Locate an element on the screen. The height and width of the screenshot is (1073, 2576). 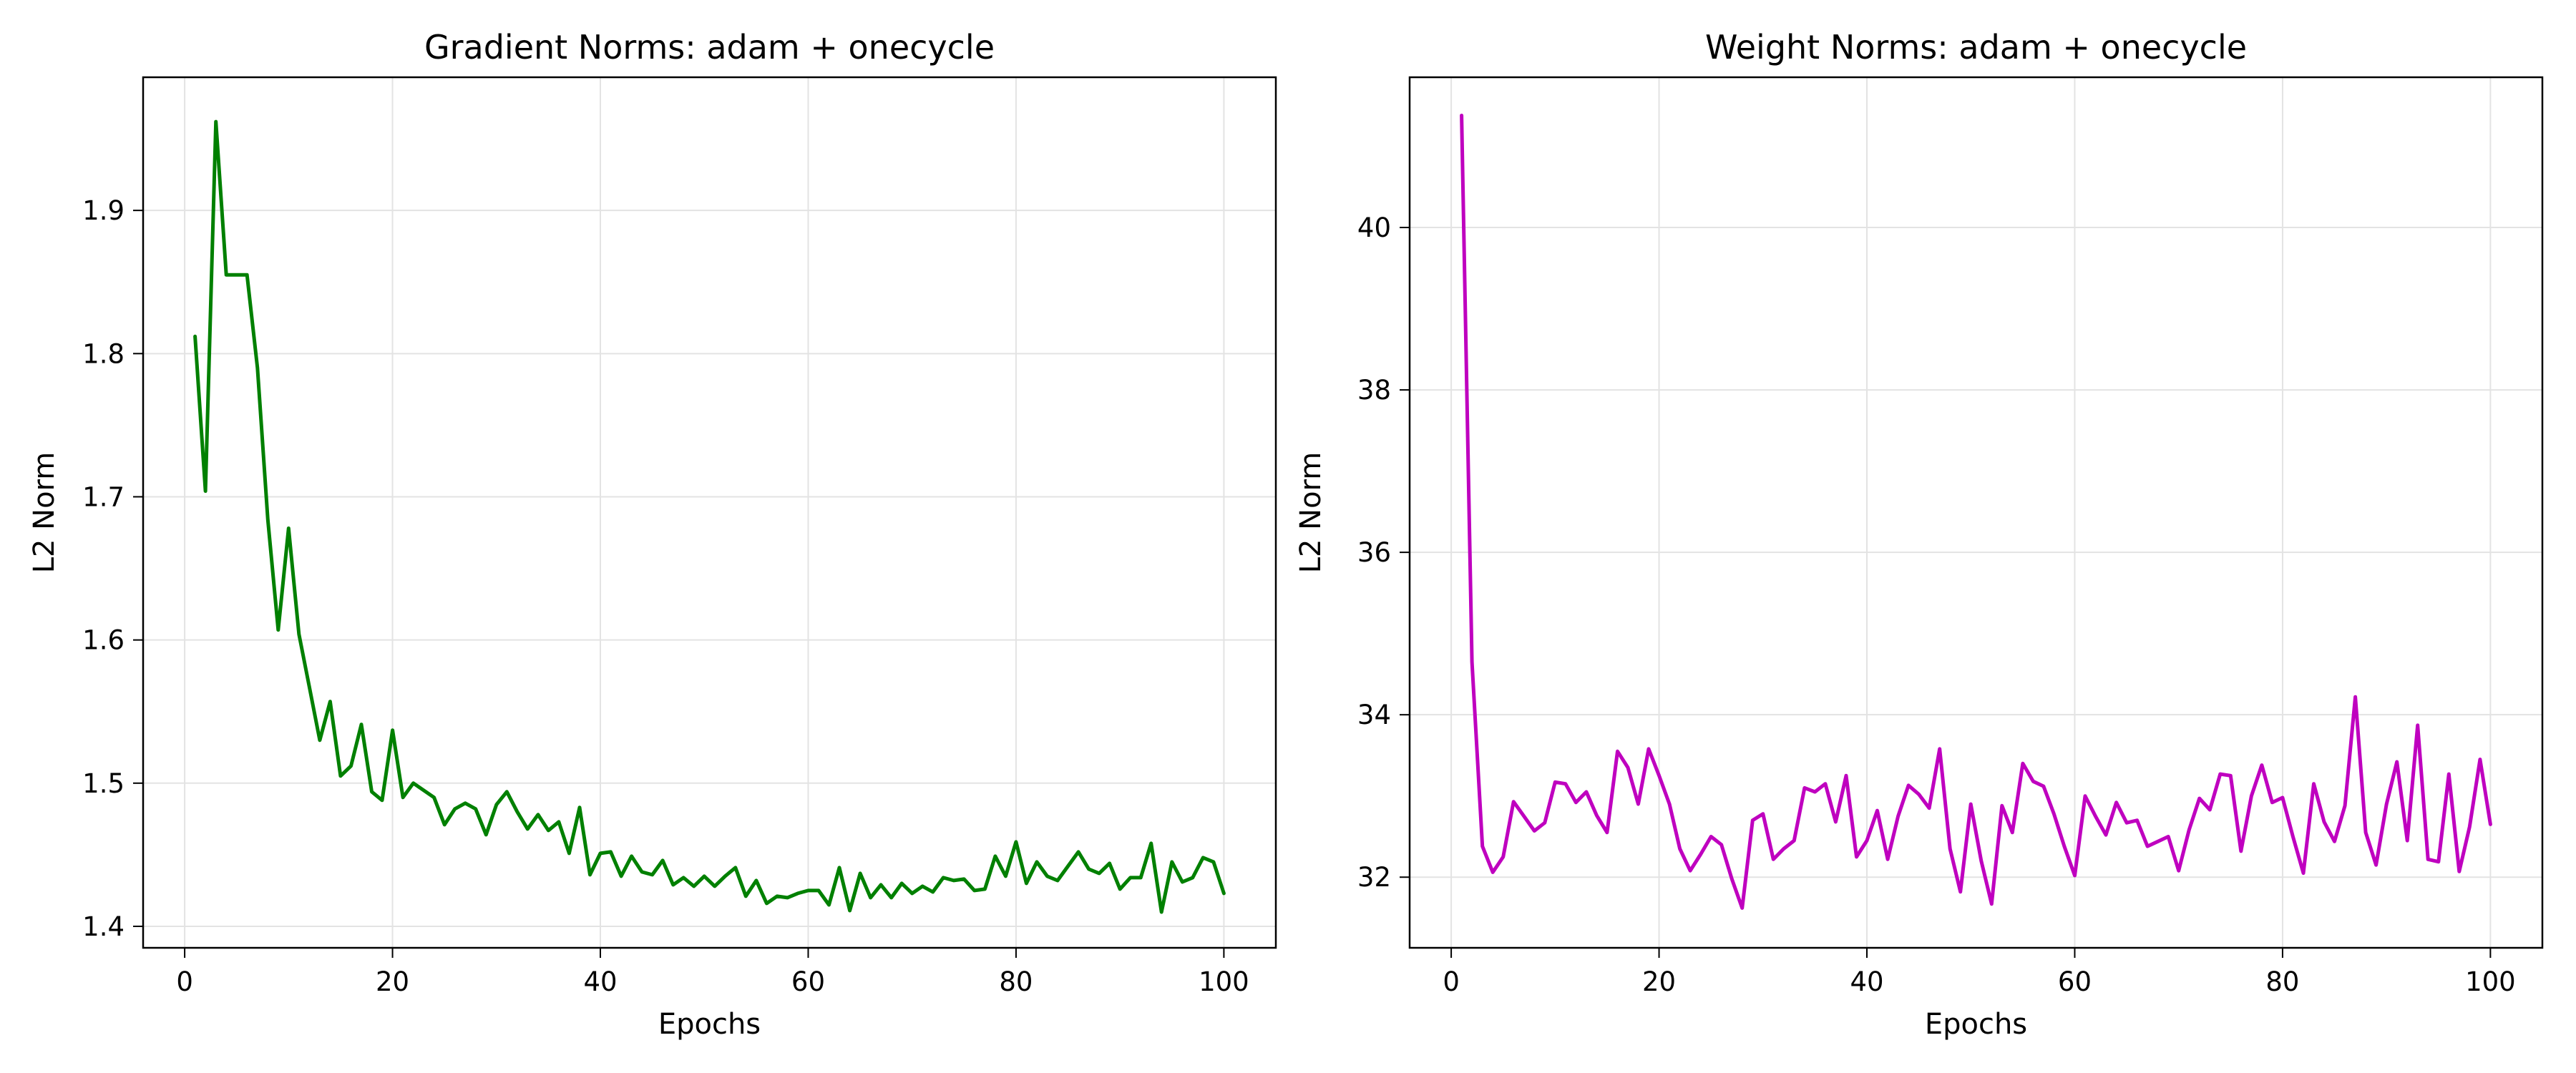
weight-norms-x-tick-label: 100 is located at coordinates (2490, 981).